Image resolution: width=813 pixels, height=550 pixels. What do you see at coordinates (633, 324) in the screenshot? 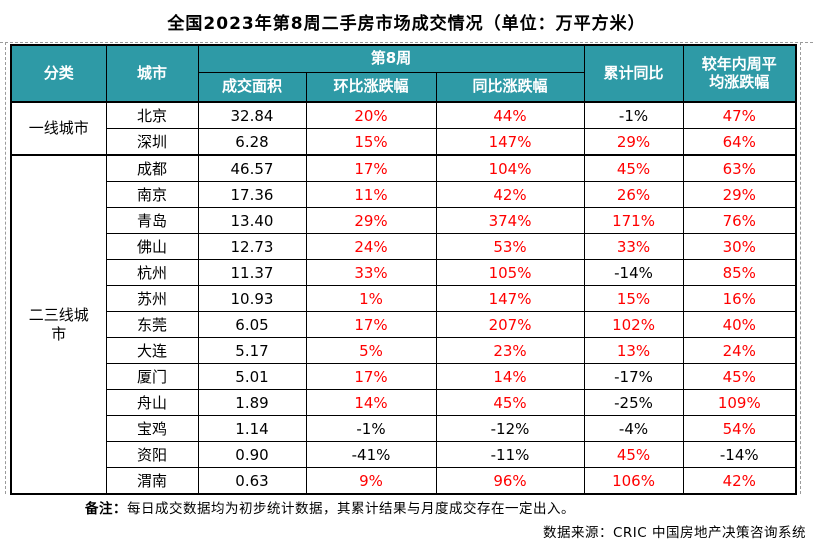
I see `cumulative-cell: 102%` at bounding box center [633, 324].